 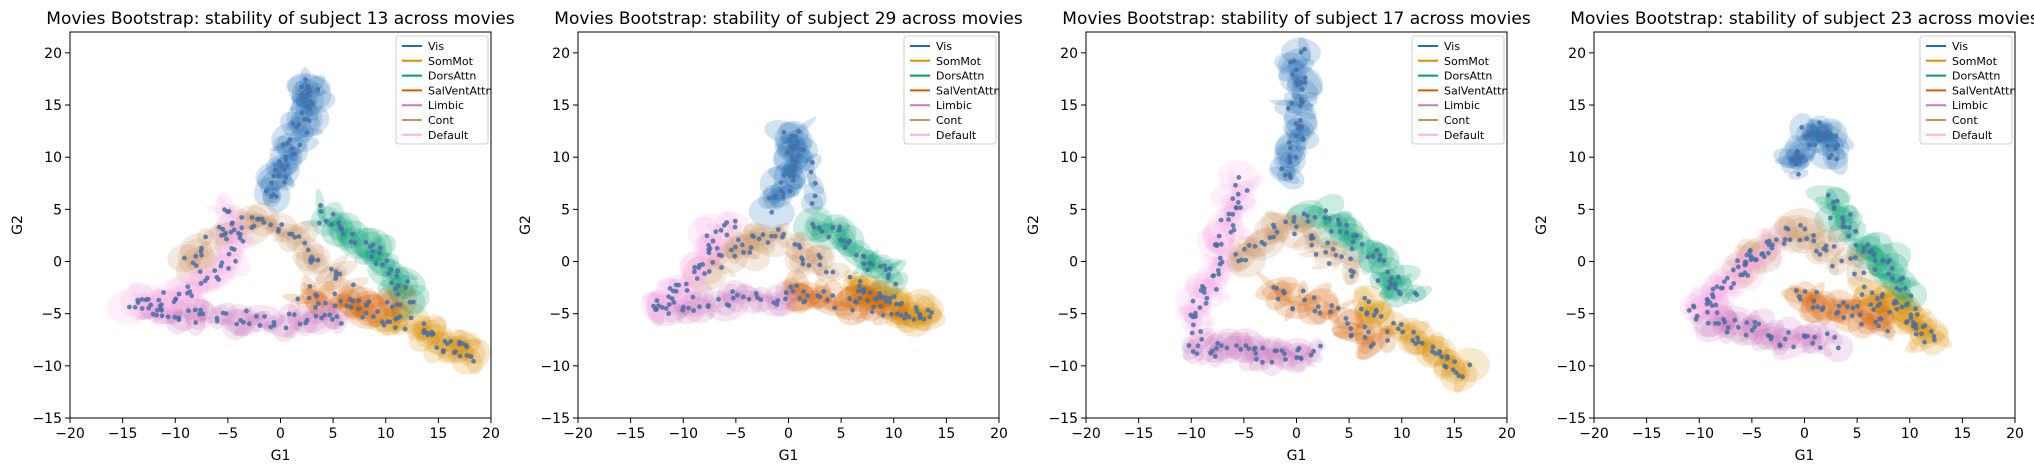 I want to click on x-tick-label: −20, so click(x=1086, y=434).